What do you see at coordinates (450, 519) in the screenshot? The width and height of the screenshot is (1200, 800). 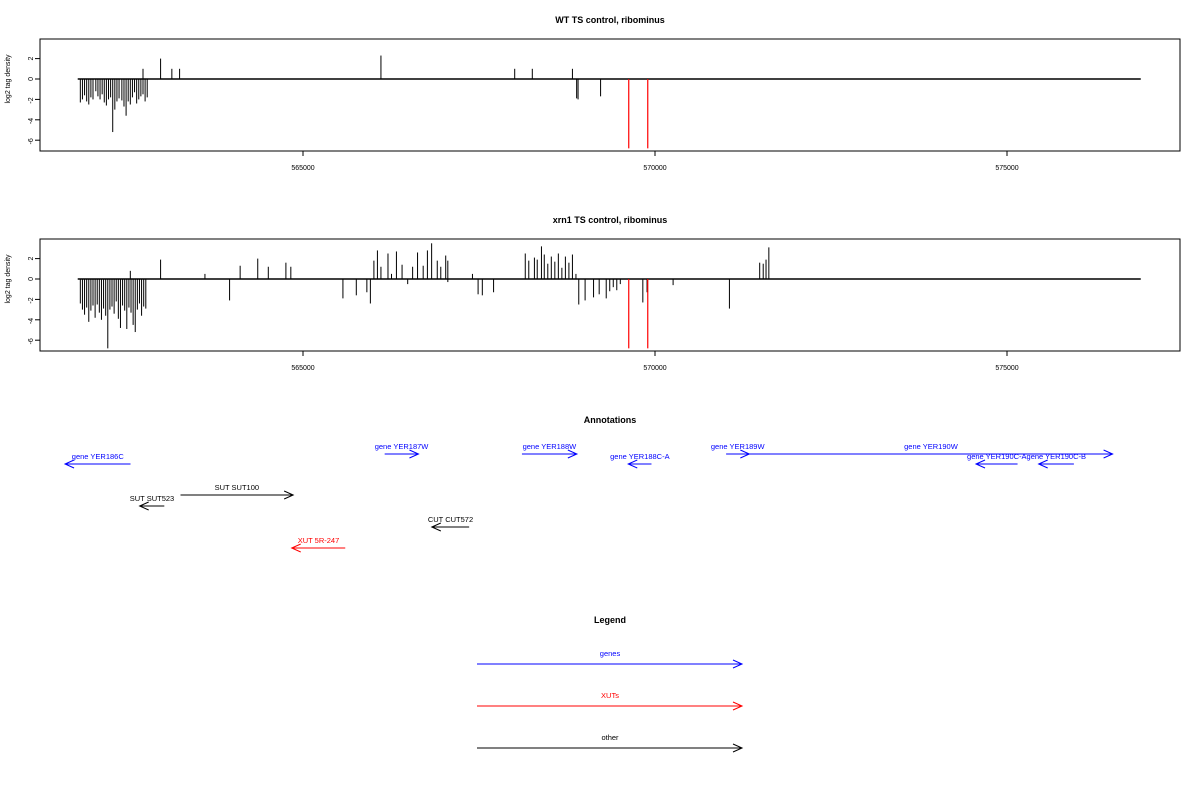 I see `annotation-label: CUT CUT572` at bounding box center [450, 519].